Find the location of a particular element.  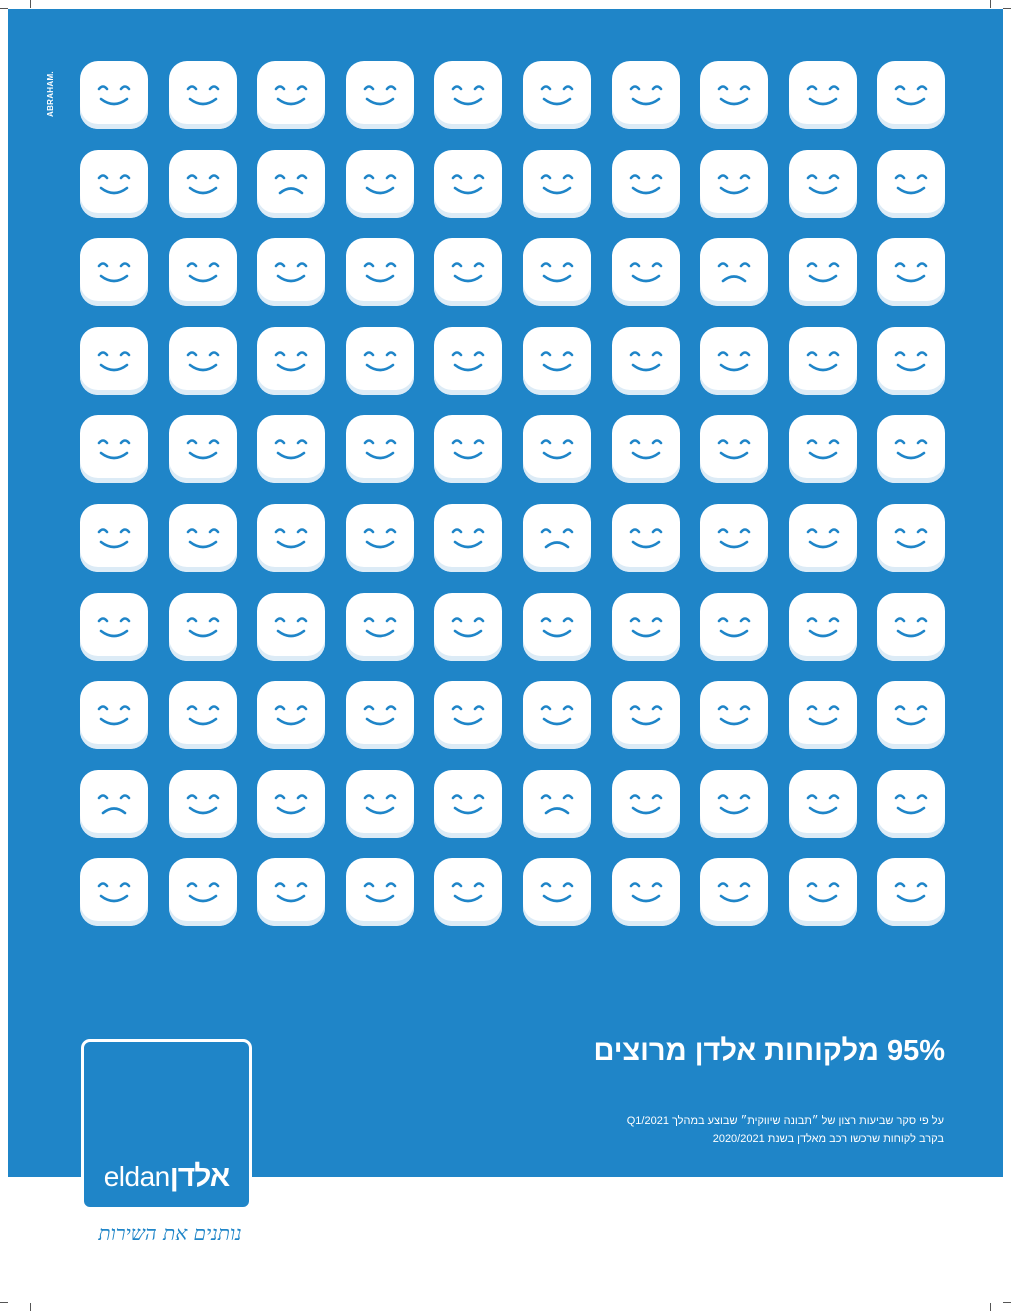

logo-wordmark: eldan אלדן is located at coordinates (166, 1177).